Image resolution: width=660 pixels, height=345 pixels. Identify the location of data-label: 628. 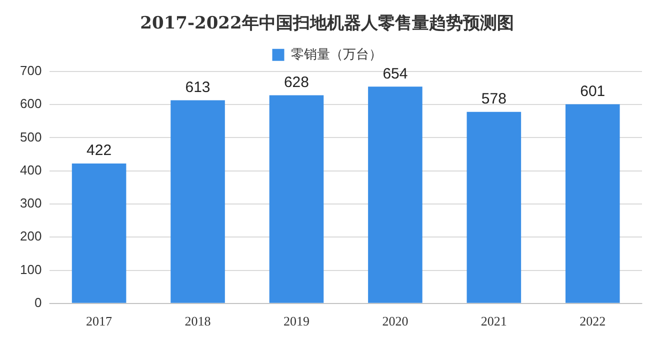
(296, 82).